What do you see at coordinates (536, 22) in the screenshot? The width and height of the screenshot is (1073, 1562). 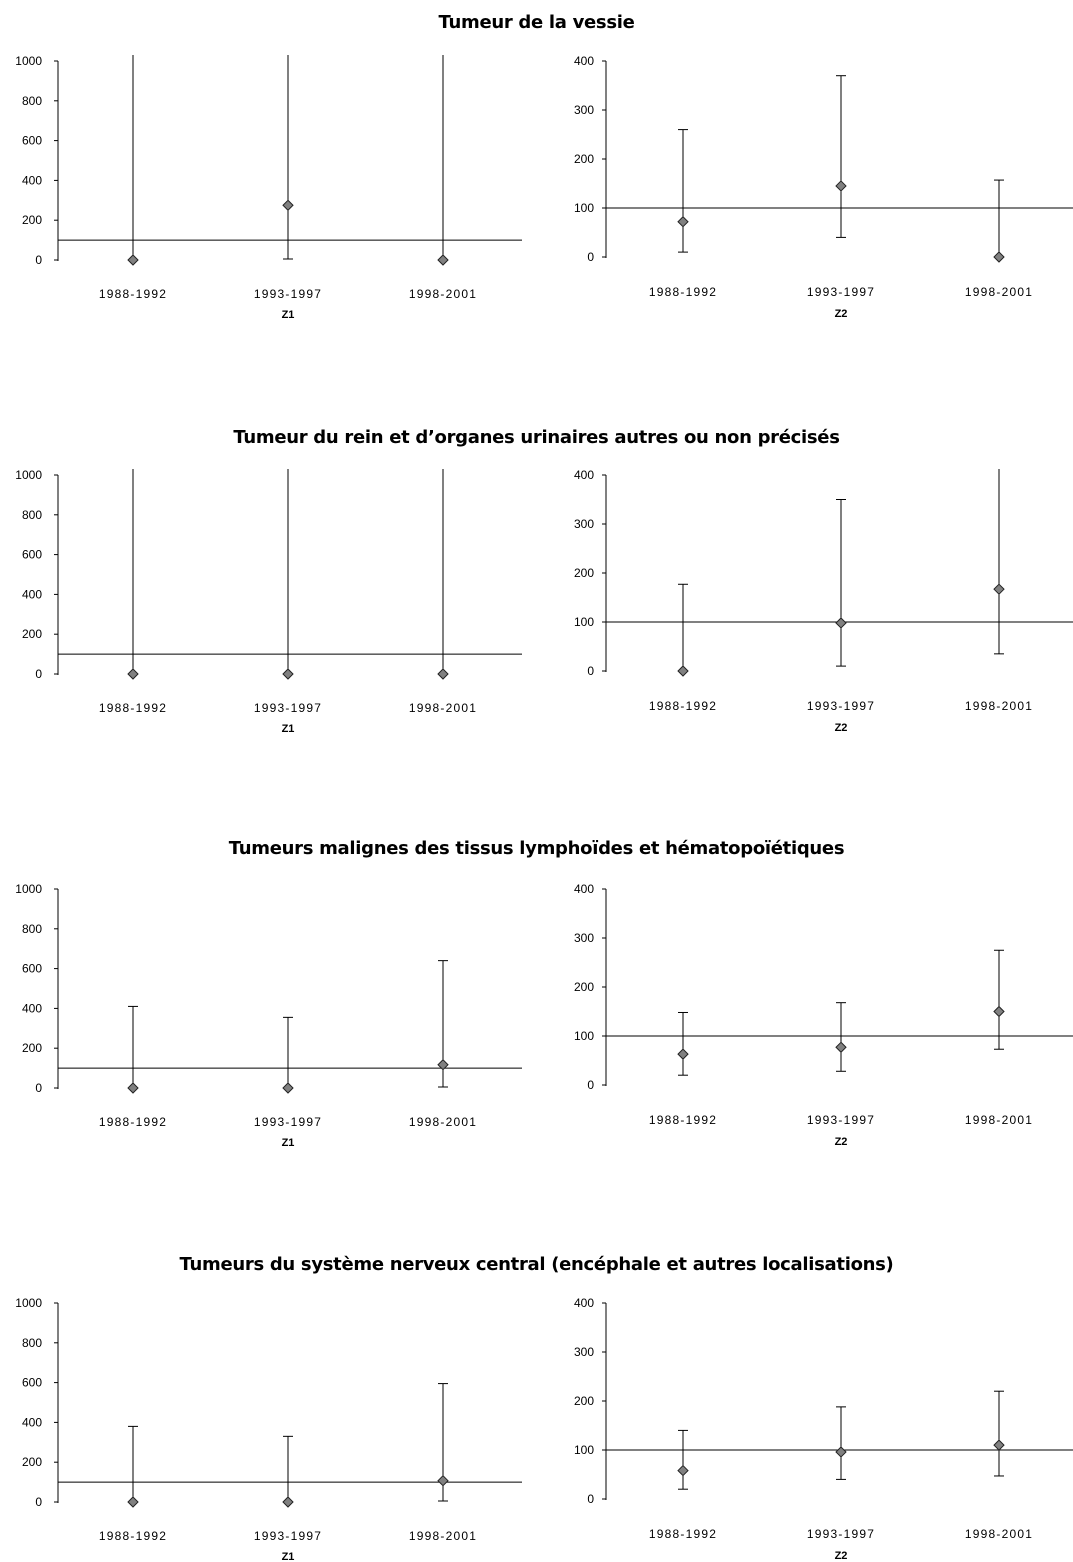 I see `section-title: Tumeur de la vessie` at bounding box center [536, 22].